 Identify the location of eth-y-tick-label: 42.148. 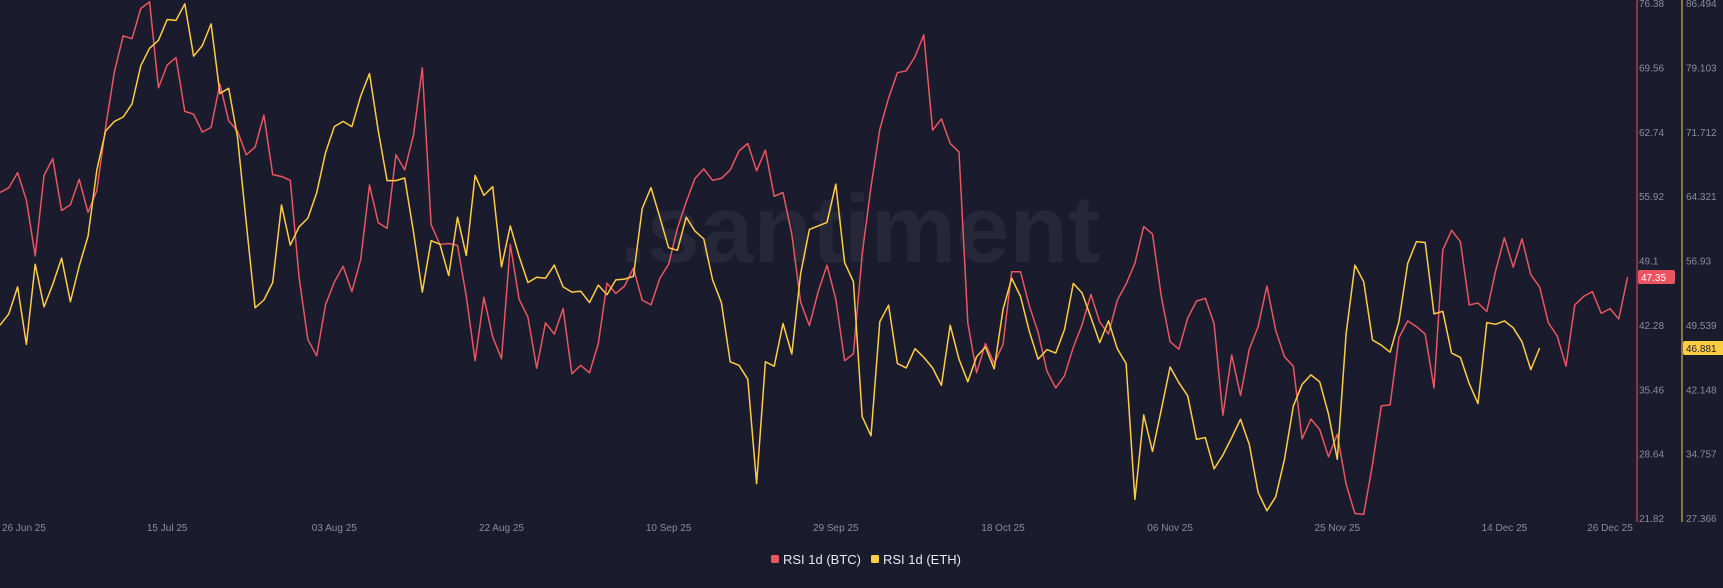
(1701, 390).